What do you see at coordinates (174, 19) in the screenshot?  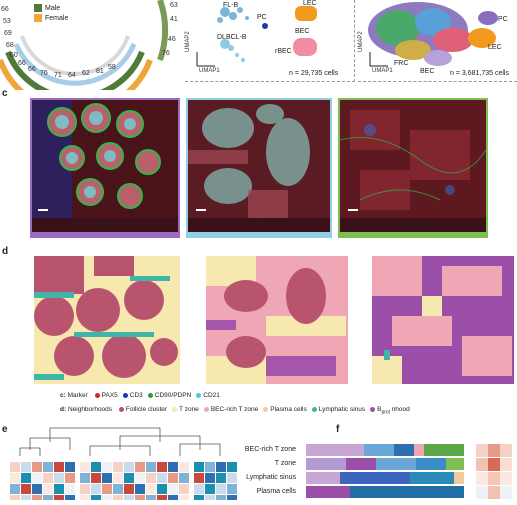 I see `ring-number: 41` at bounding box center [174, 19].